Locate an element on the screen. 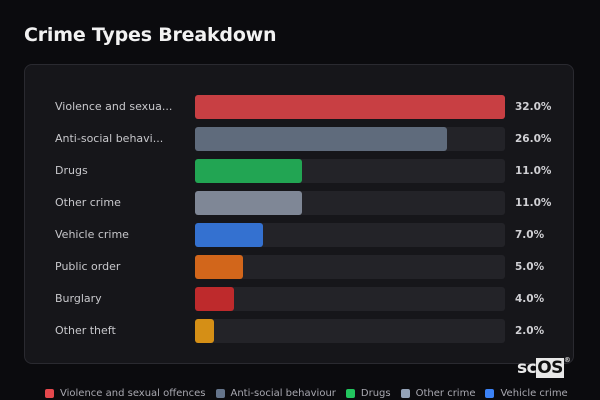 This screenshot has height=400, width=600. legend-item: Vehicle crime is located at coordinates (526, 393).